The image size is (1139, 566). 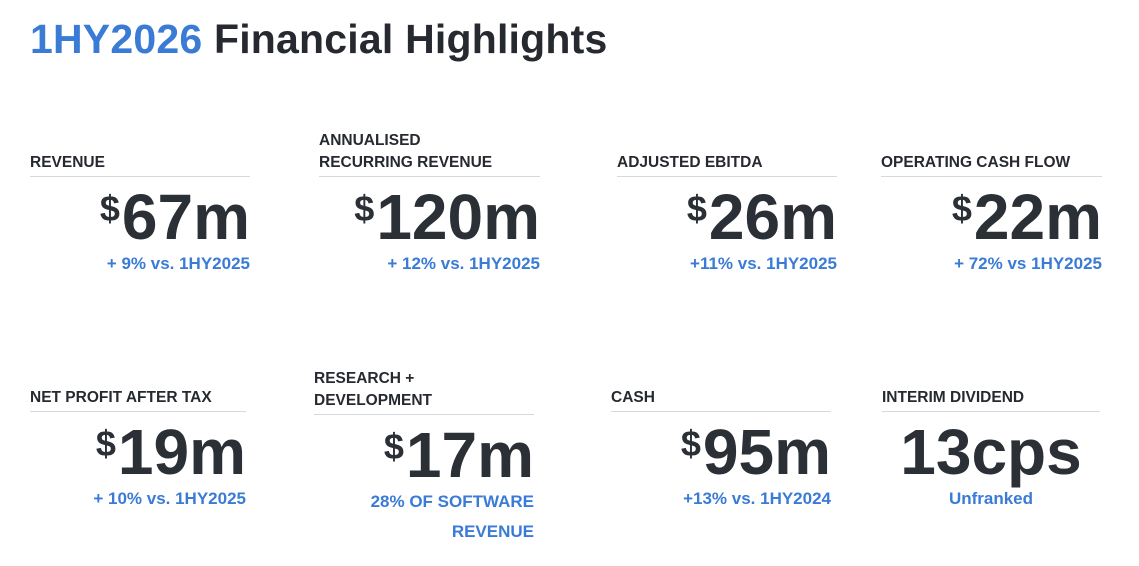 What do you see at coordinates (469, 455) in the screenshot?
I see `kpi-amount: 17m` at bounding box center [469, 455].